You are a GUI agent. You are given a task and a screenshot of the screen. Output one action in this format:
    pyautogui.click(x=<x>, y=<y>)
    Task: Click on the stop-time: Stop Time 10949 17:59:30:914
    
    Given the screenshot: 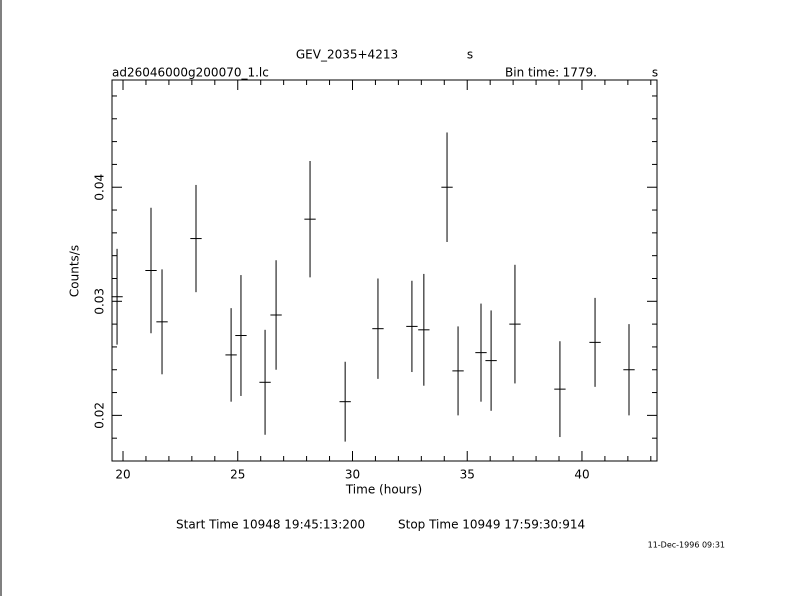 What is the action you would take?
    pyautogui.click(x=491, y=525)
    